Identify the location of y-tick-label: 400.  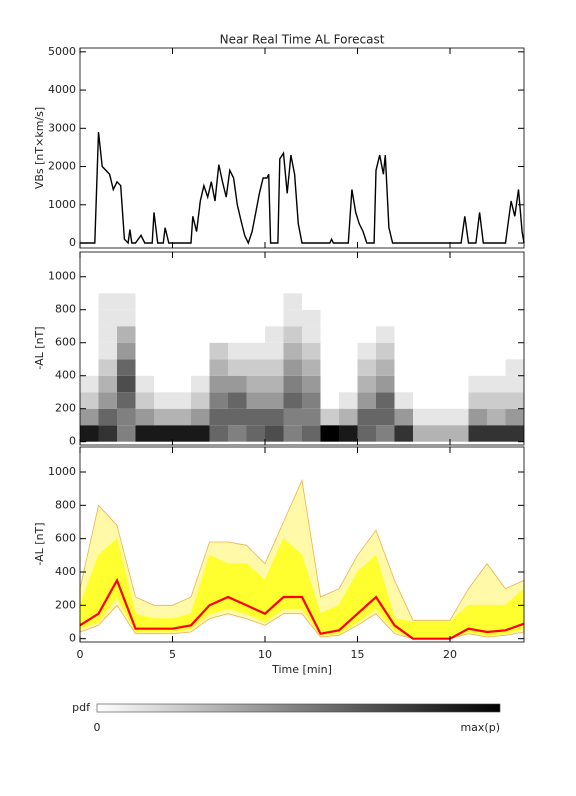
(65, 375).